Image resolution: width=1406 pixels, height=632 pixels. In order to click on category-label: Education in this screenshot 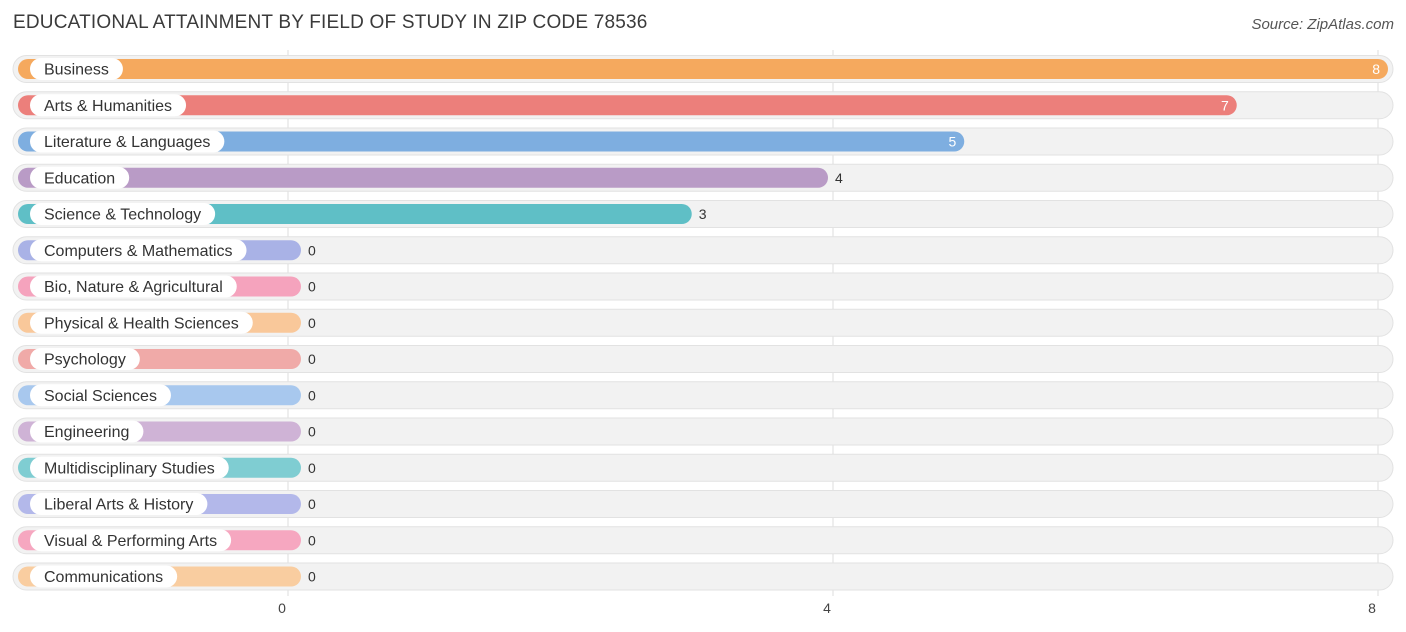, I will do `click(79, 178)`.